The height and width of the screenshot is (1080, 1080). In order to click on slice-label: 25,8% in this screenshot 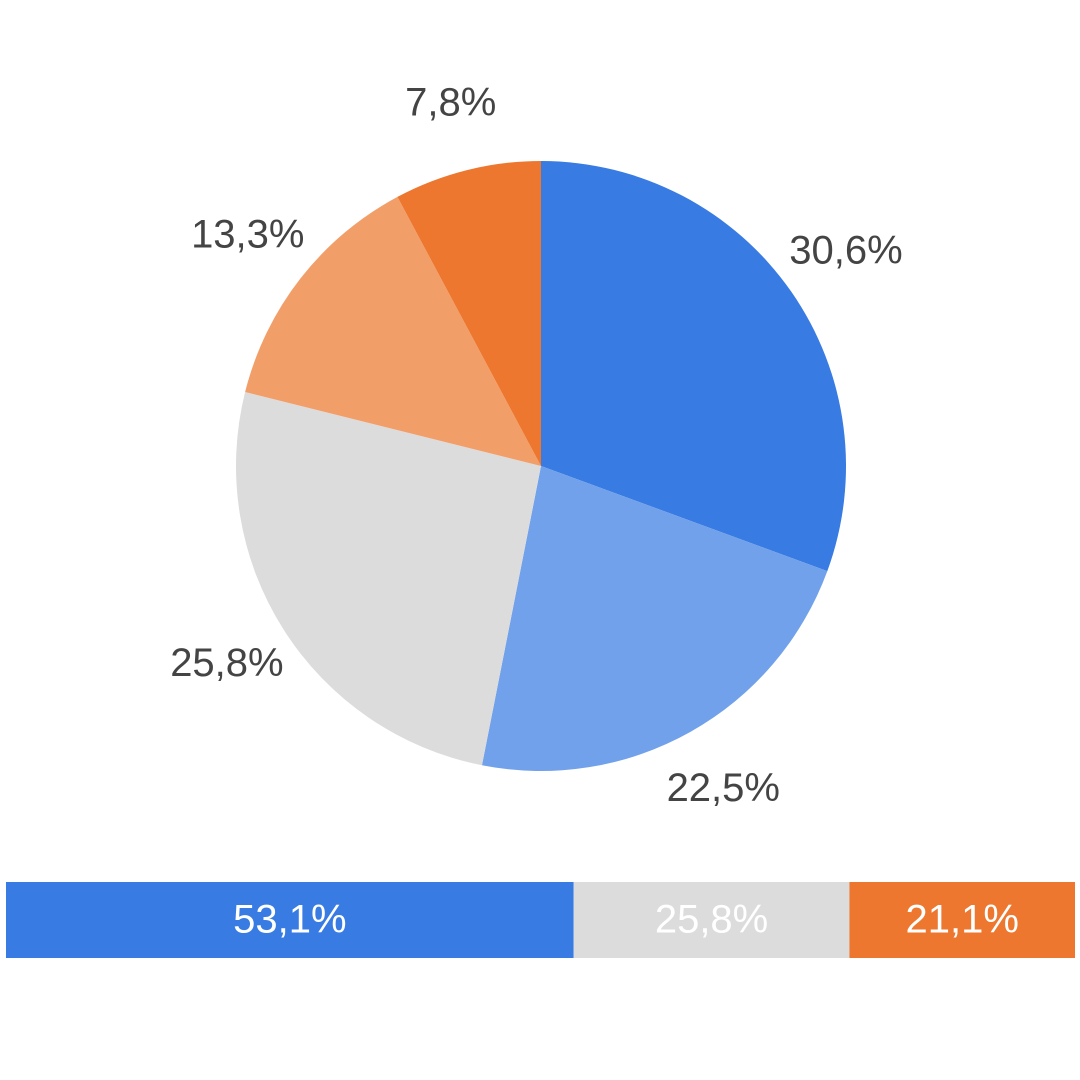, I will do `click(226, 663)`.